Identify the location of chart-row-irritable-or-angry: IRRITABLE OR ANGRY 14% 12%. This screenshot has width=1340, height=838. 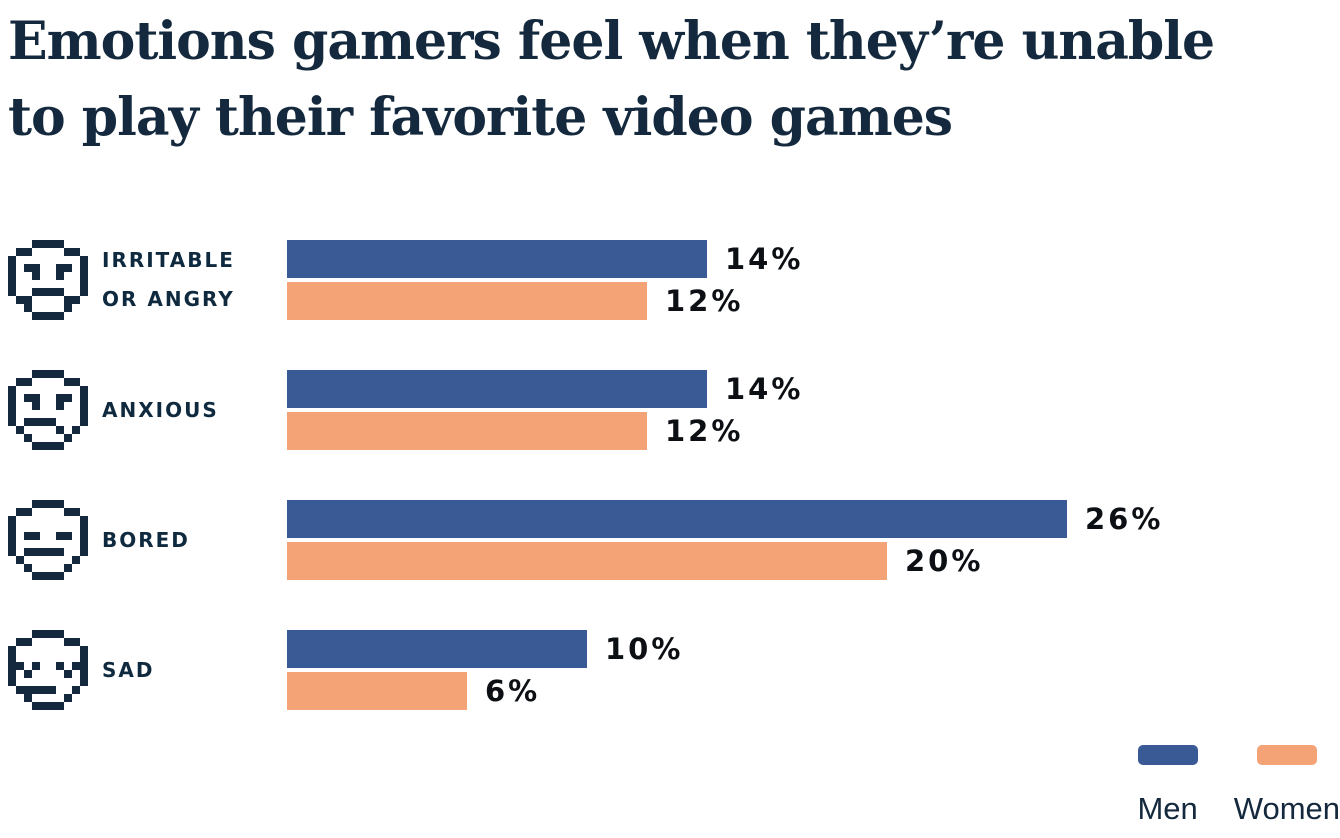
(670, 281).